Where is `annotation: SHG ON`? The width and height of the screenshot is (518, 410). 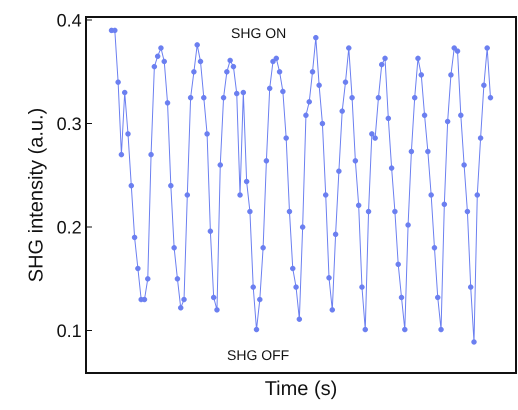
annotation: SHG ON is located at coordinates (258, 33).